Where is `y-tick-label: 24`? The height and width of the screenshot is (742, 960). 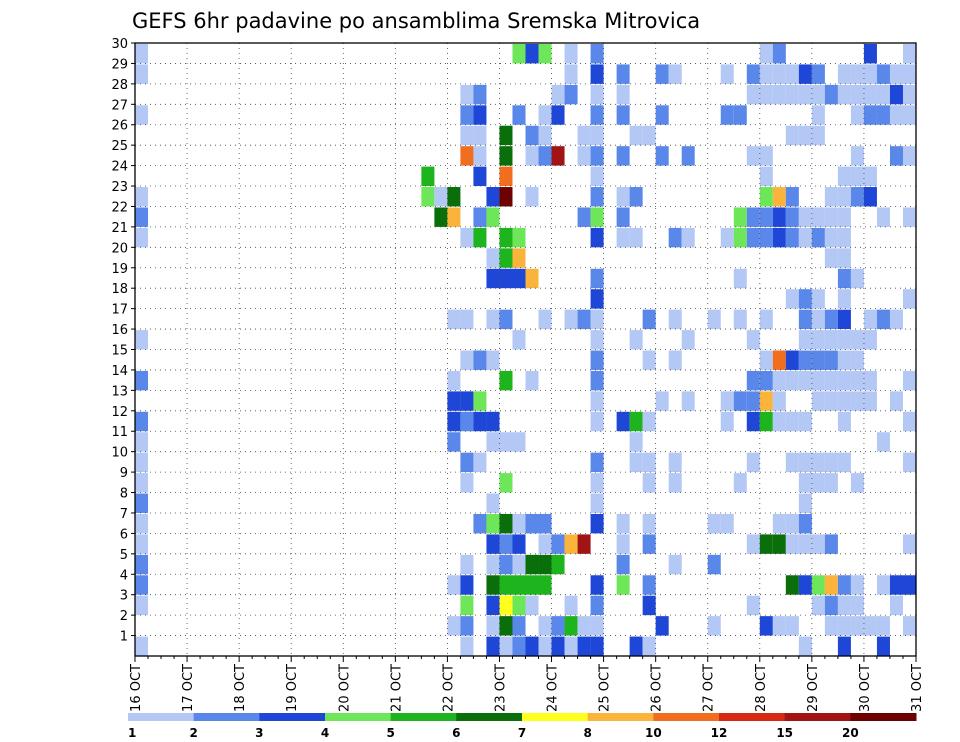
y-tick-label: 24 is located at coordinates (119, 167).